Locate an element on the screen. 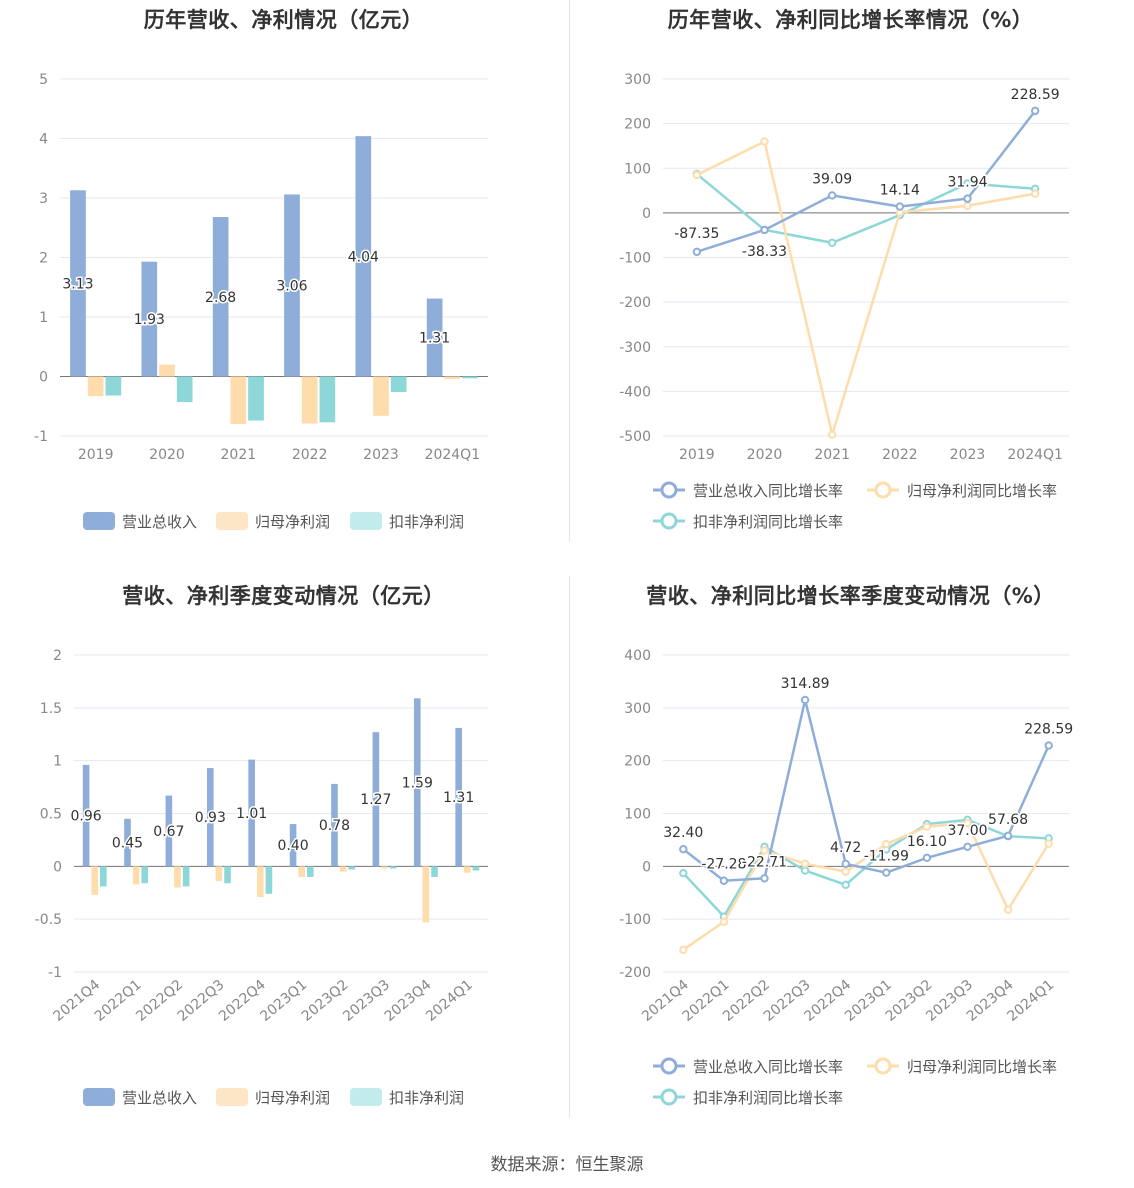  data-label: 0.45 is located at coordinates (127, 844).